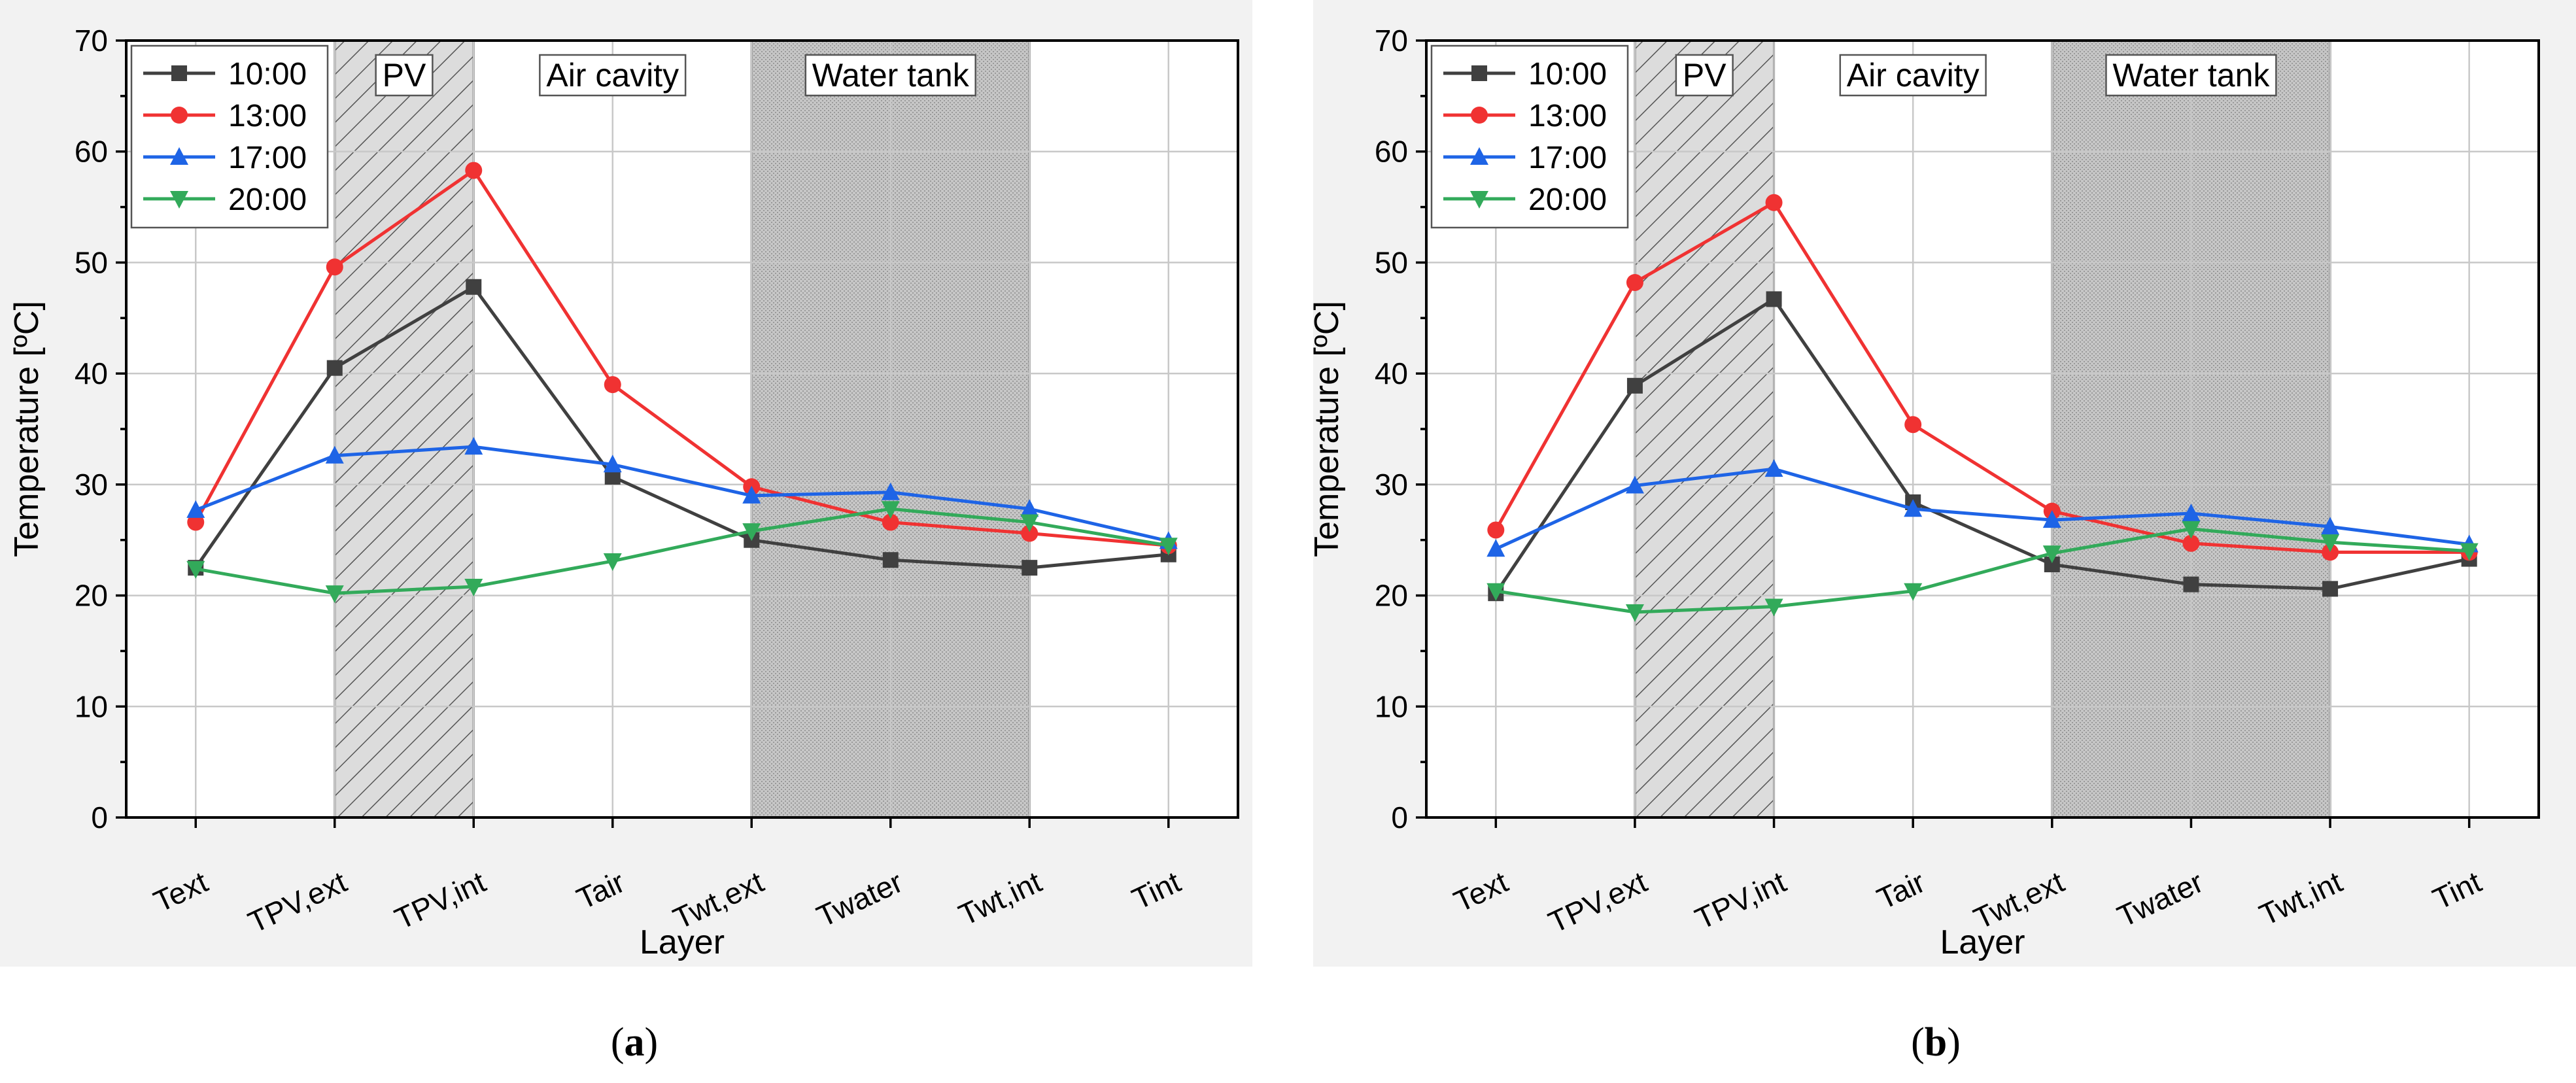  I want to click on series-line-13:00, so click(1982, 377).